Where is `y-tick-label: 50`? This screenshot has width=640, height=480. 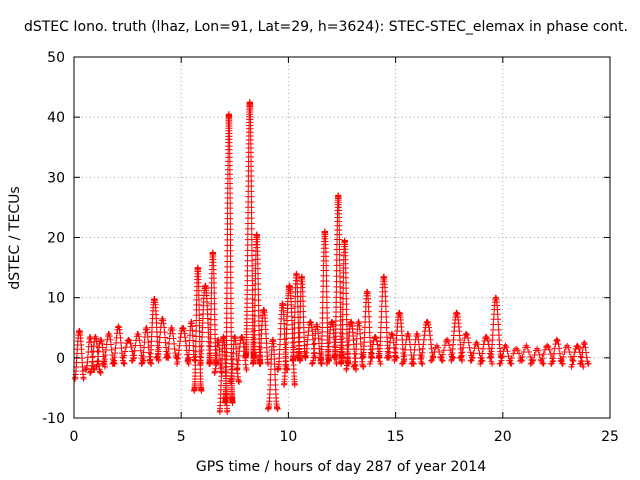
y-tick-label: 50 is located at coordinates (56, 58).